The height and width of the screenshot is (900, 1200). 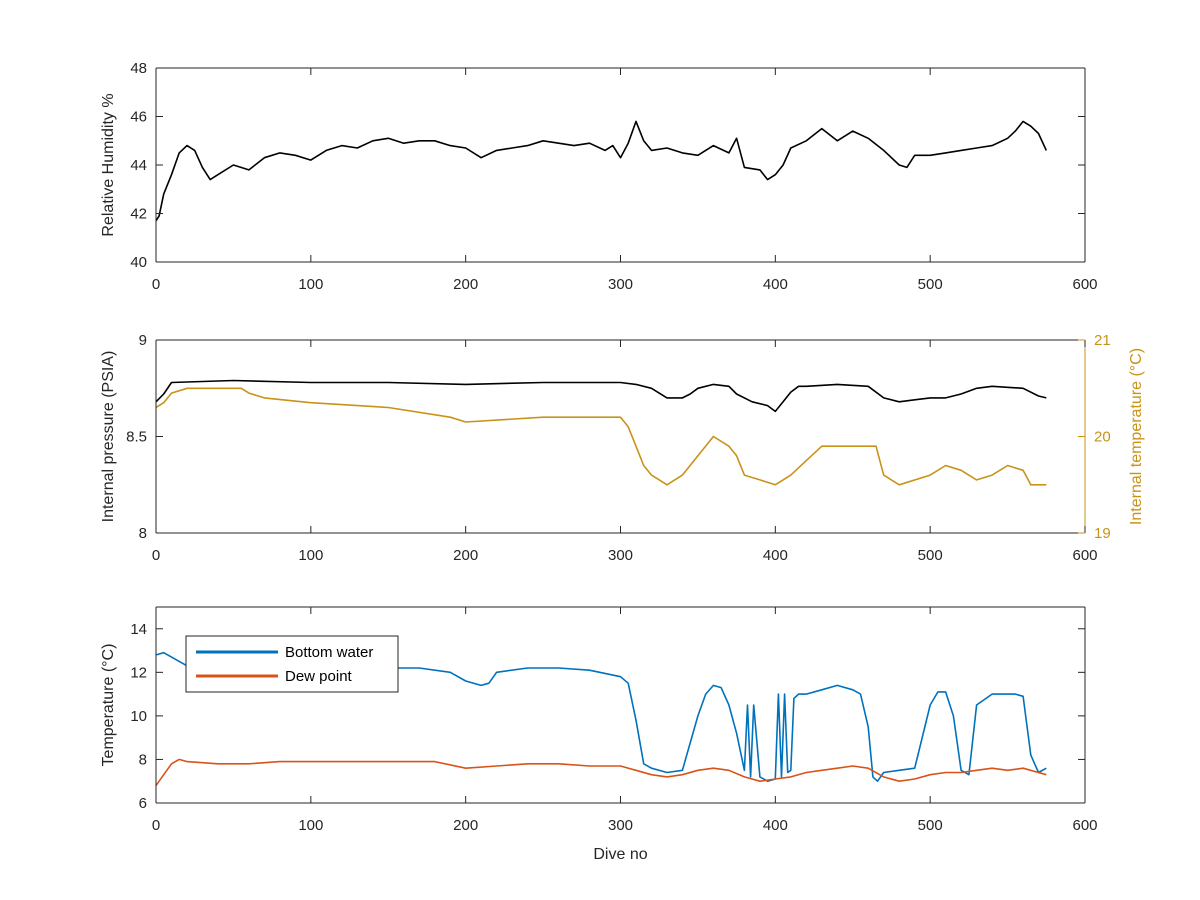 What do you see at coordinates (319, 676) in the screenshot?
I see `legend-label-dew-point: Dew point` at bounding box center [319, 676].